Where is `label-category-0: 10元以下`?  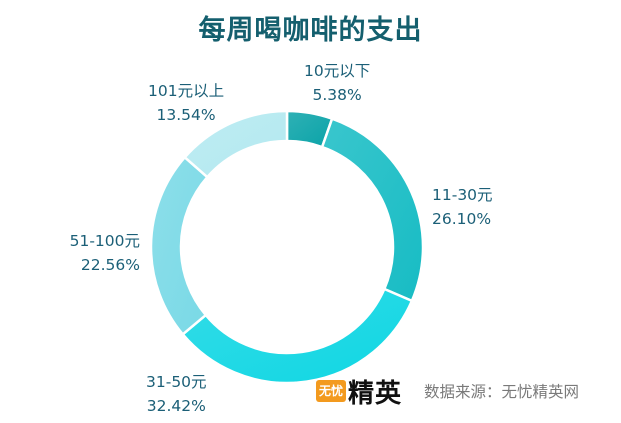
label-category-0: 10元以下 is located at coordinates (337, 71).